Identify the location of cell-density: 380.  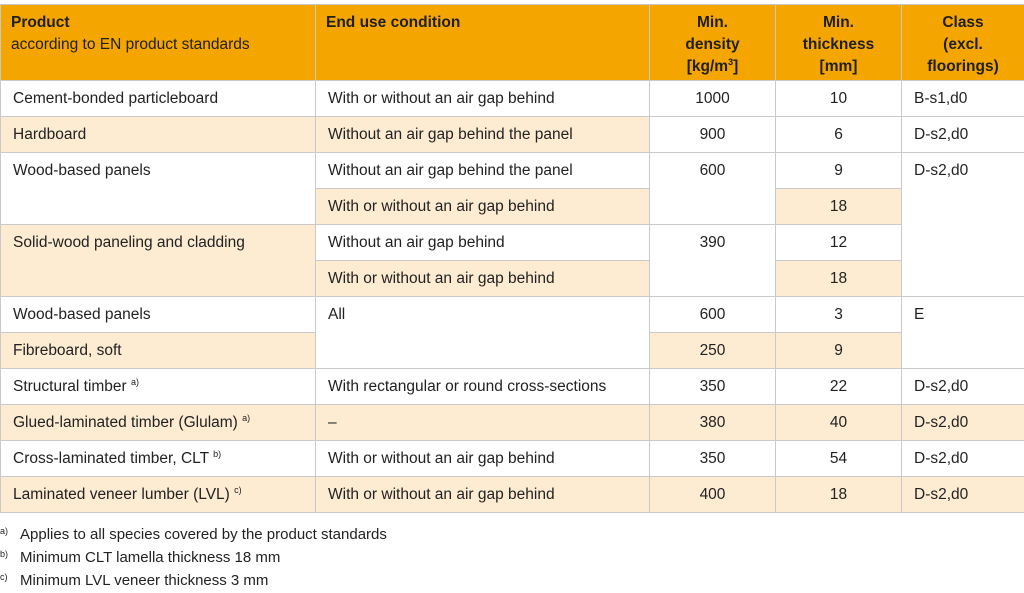
(712, 422).